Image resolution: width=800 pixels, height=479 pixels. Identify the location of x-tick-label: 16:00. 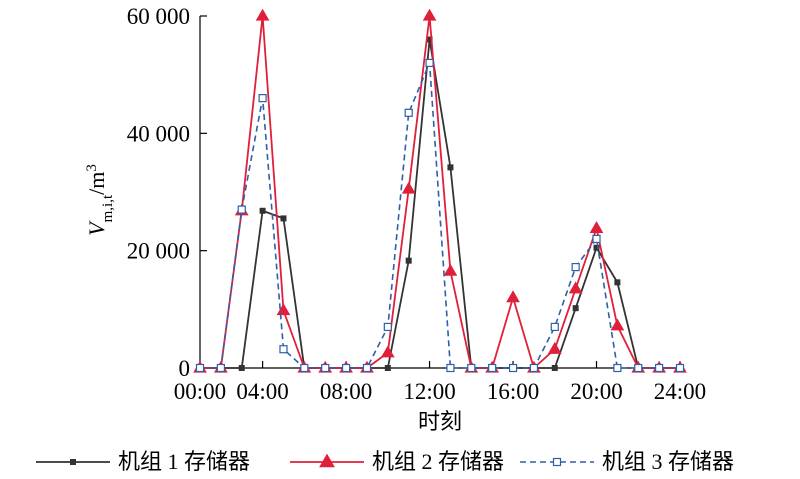
(513, 391).